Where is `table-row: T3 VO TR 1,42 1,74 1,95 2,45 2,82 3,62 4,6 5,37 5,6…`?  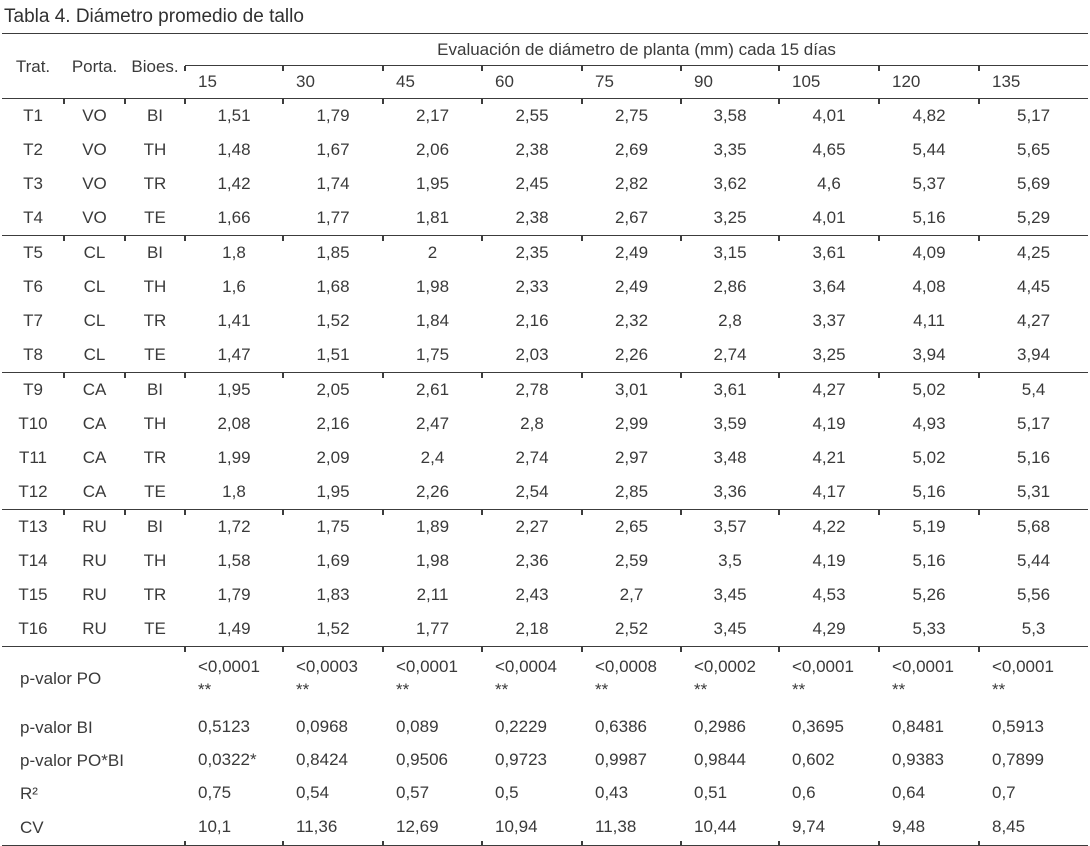
table-row: T3 VO TR 1,42 1,74 1,95 2,45 2,82 3,62 4,6 5,37 5,6… is located at coordinates (545, 184).